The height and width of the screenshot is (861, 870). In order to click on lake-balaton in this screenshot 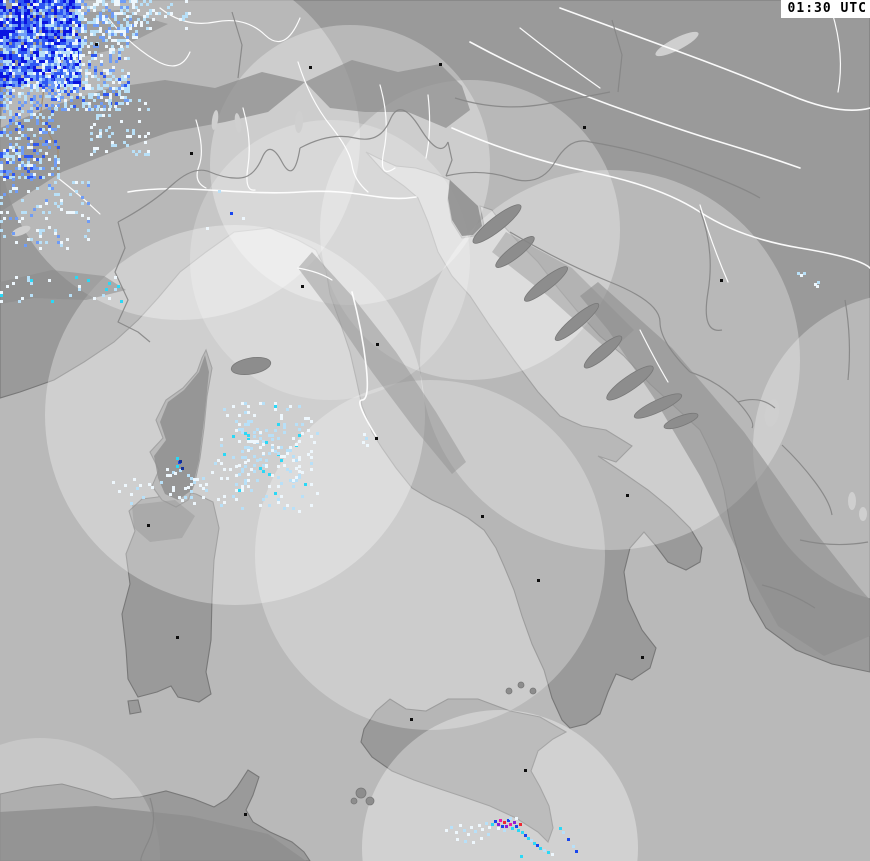, I will do `click(677, 44)`.